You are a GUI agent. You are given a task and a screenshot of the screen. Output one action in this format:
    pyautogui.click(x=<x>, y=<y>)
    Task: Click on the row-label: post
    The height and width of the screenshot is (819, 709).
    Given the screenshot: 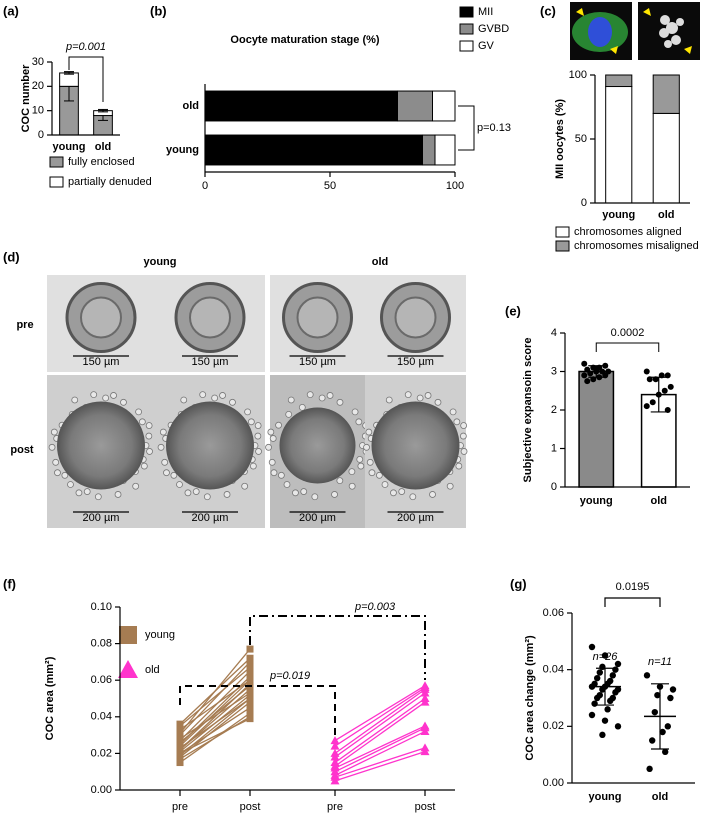 What is the action you would take?
    pyautogui.click(x=22, y=450)
    